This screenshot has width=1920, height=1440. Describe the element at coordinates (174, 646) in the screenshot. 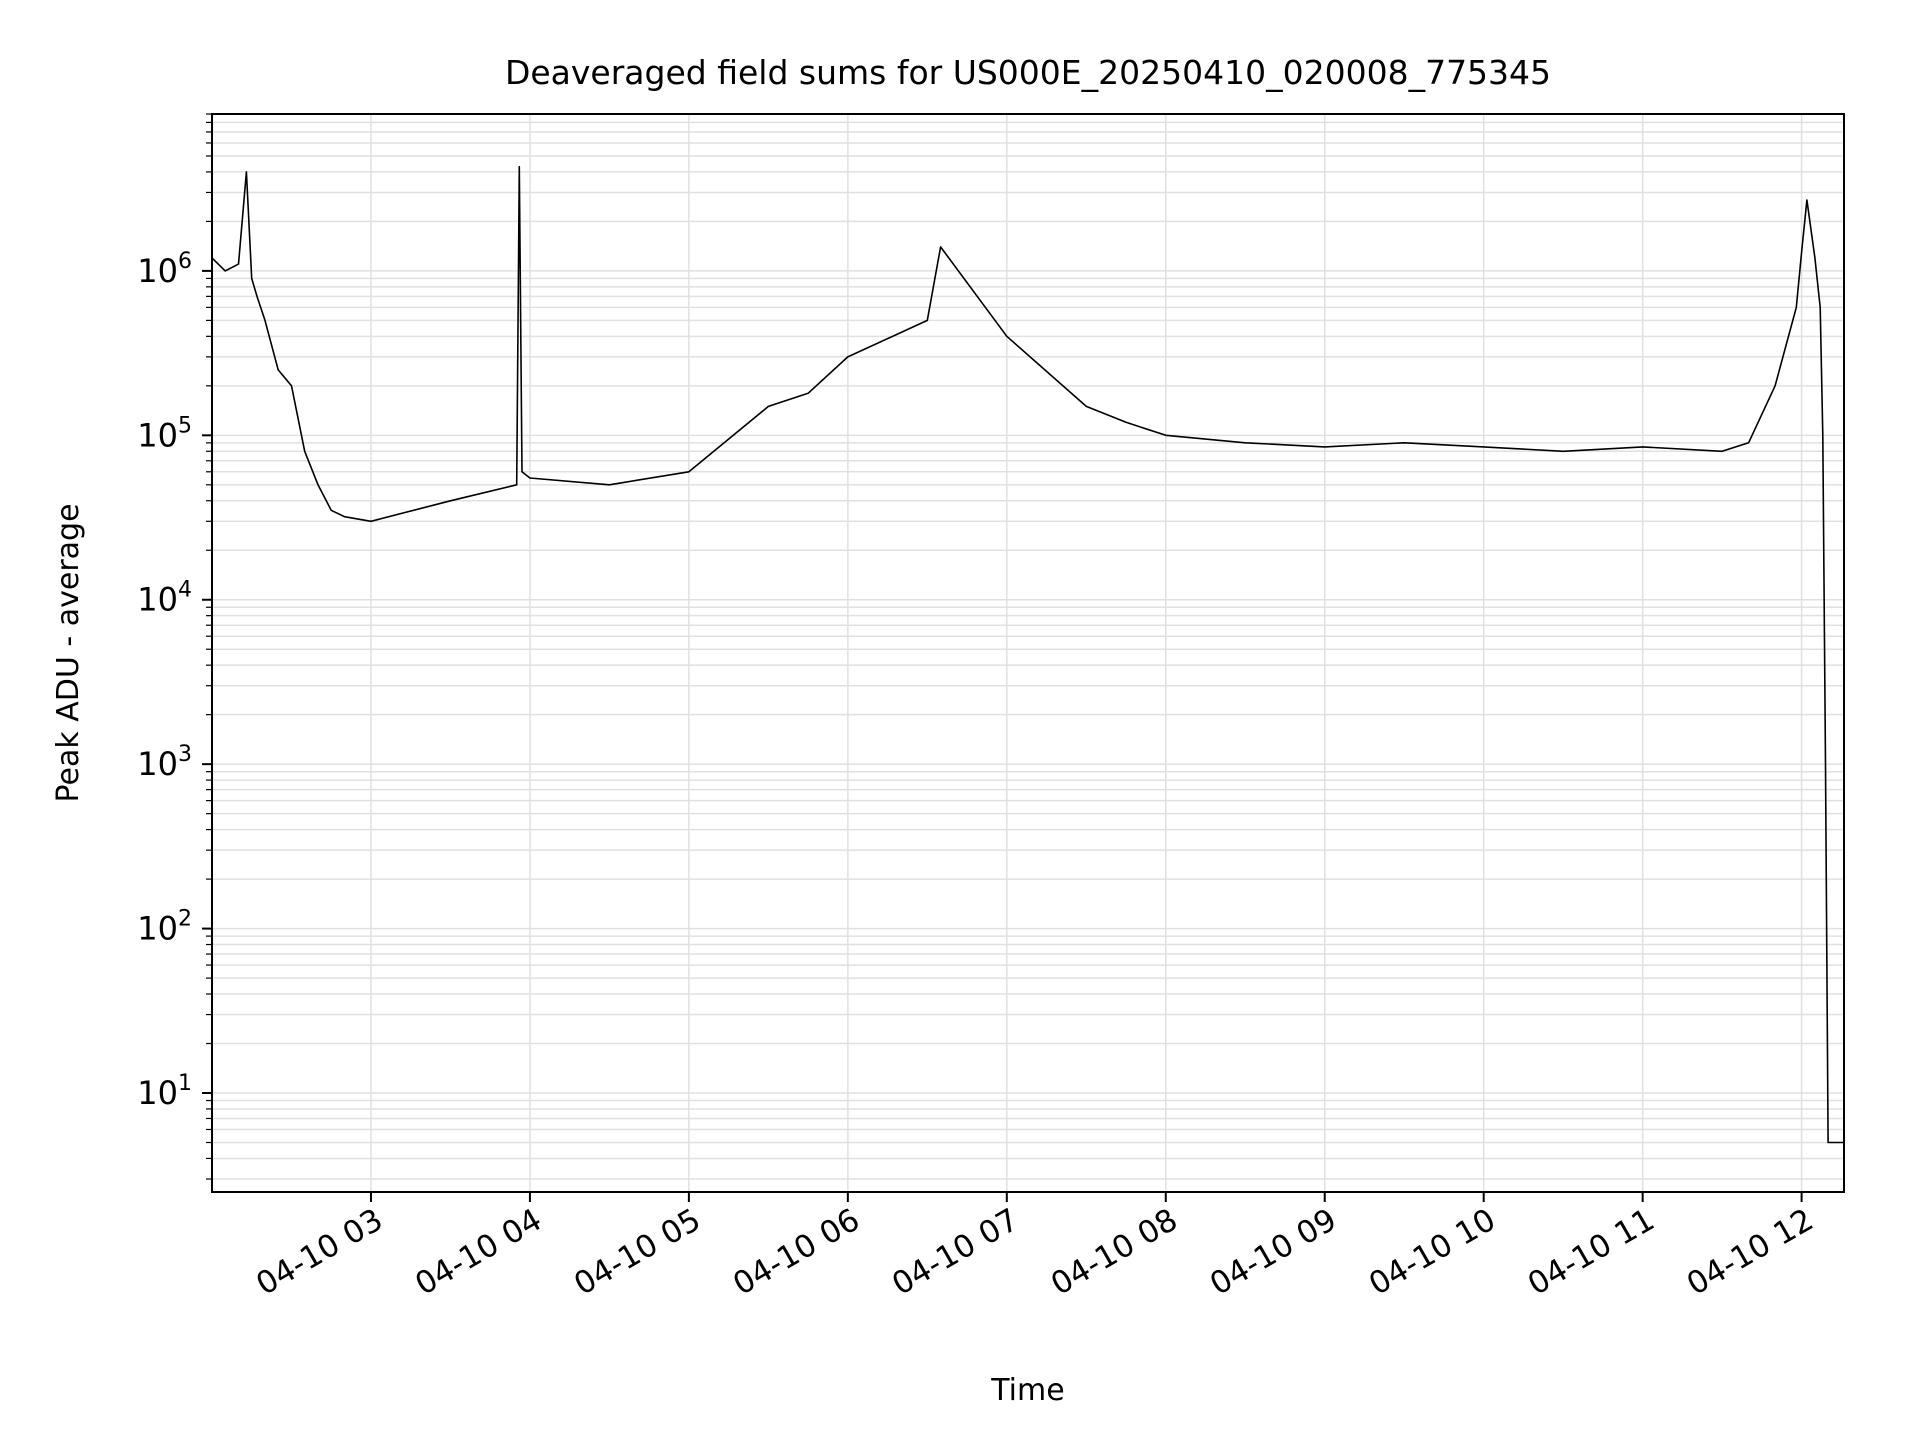

I see `y-axis-ticks: 101 102 103 104 105 106` at that location.